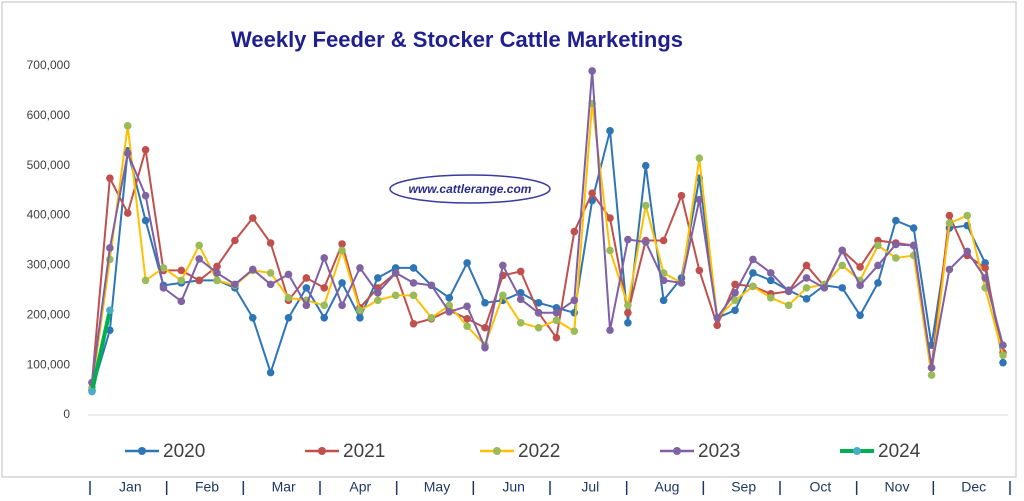  What do you see at coordinates (49, 314) in the screenshot?
I see `y-tick-label: 200,000` at bounding box center [49, 314].